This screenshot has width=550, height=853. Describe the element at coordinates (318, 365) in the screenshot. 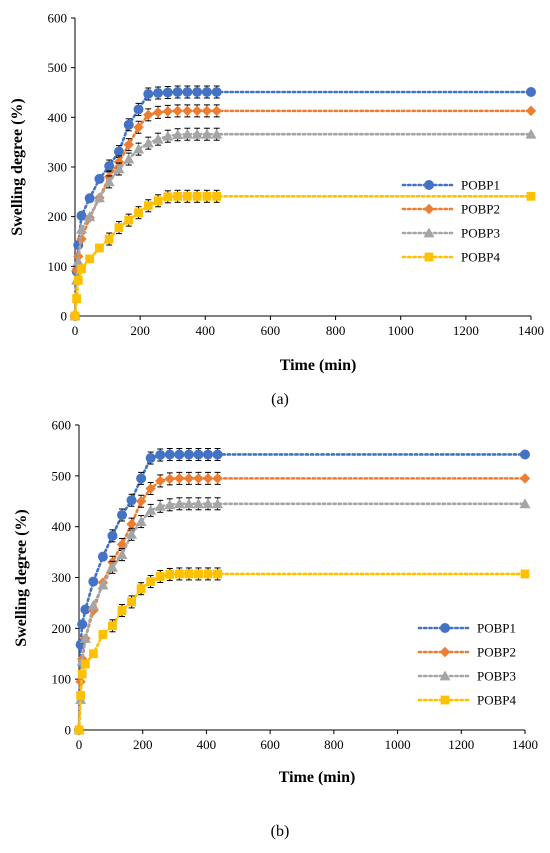

I see `x-axis-title: Time (min)` at that location.